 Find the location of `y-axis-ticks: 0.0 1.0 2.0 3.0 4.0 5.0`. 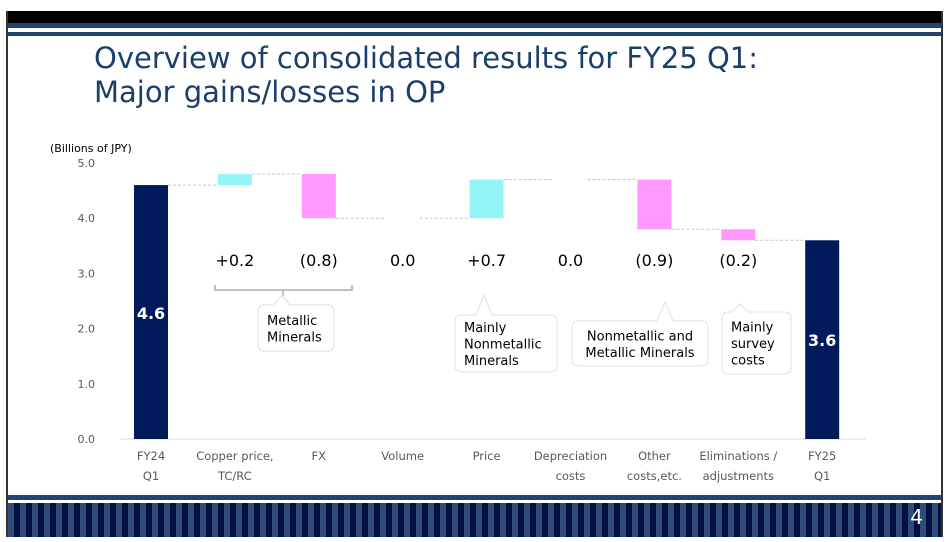

y-axis-ticks: 0.0 1.0 2.0 3.0 4.0 5.0 is located at coordinates (87, 301).